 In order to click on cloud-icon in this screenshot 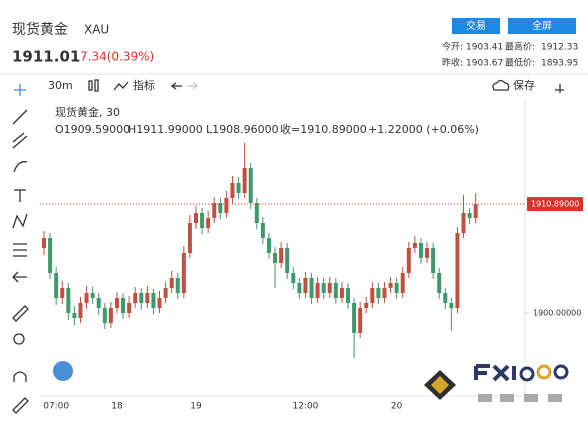, I will do `click(501, 85)`.